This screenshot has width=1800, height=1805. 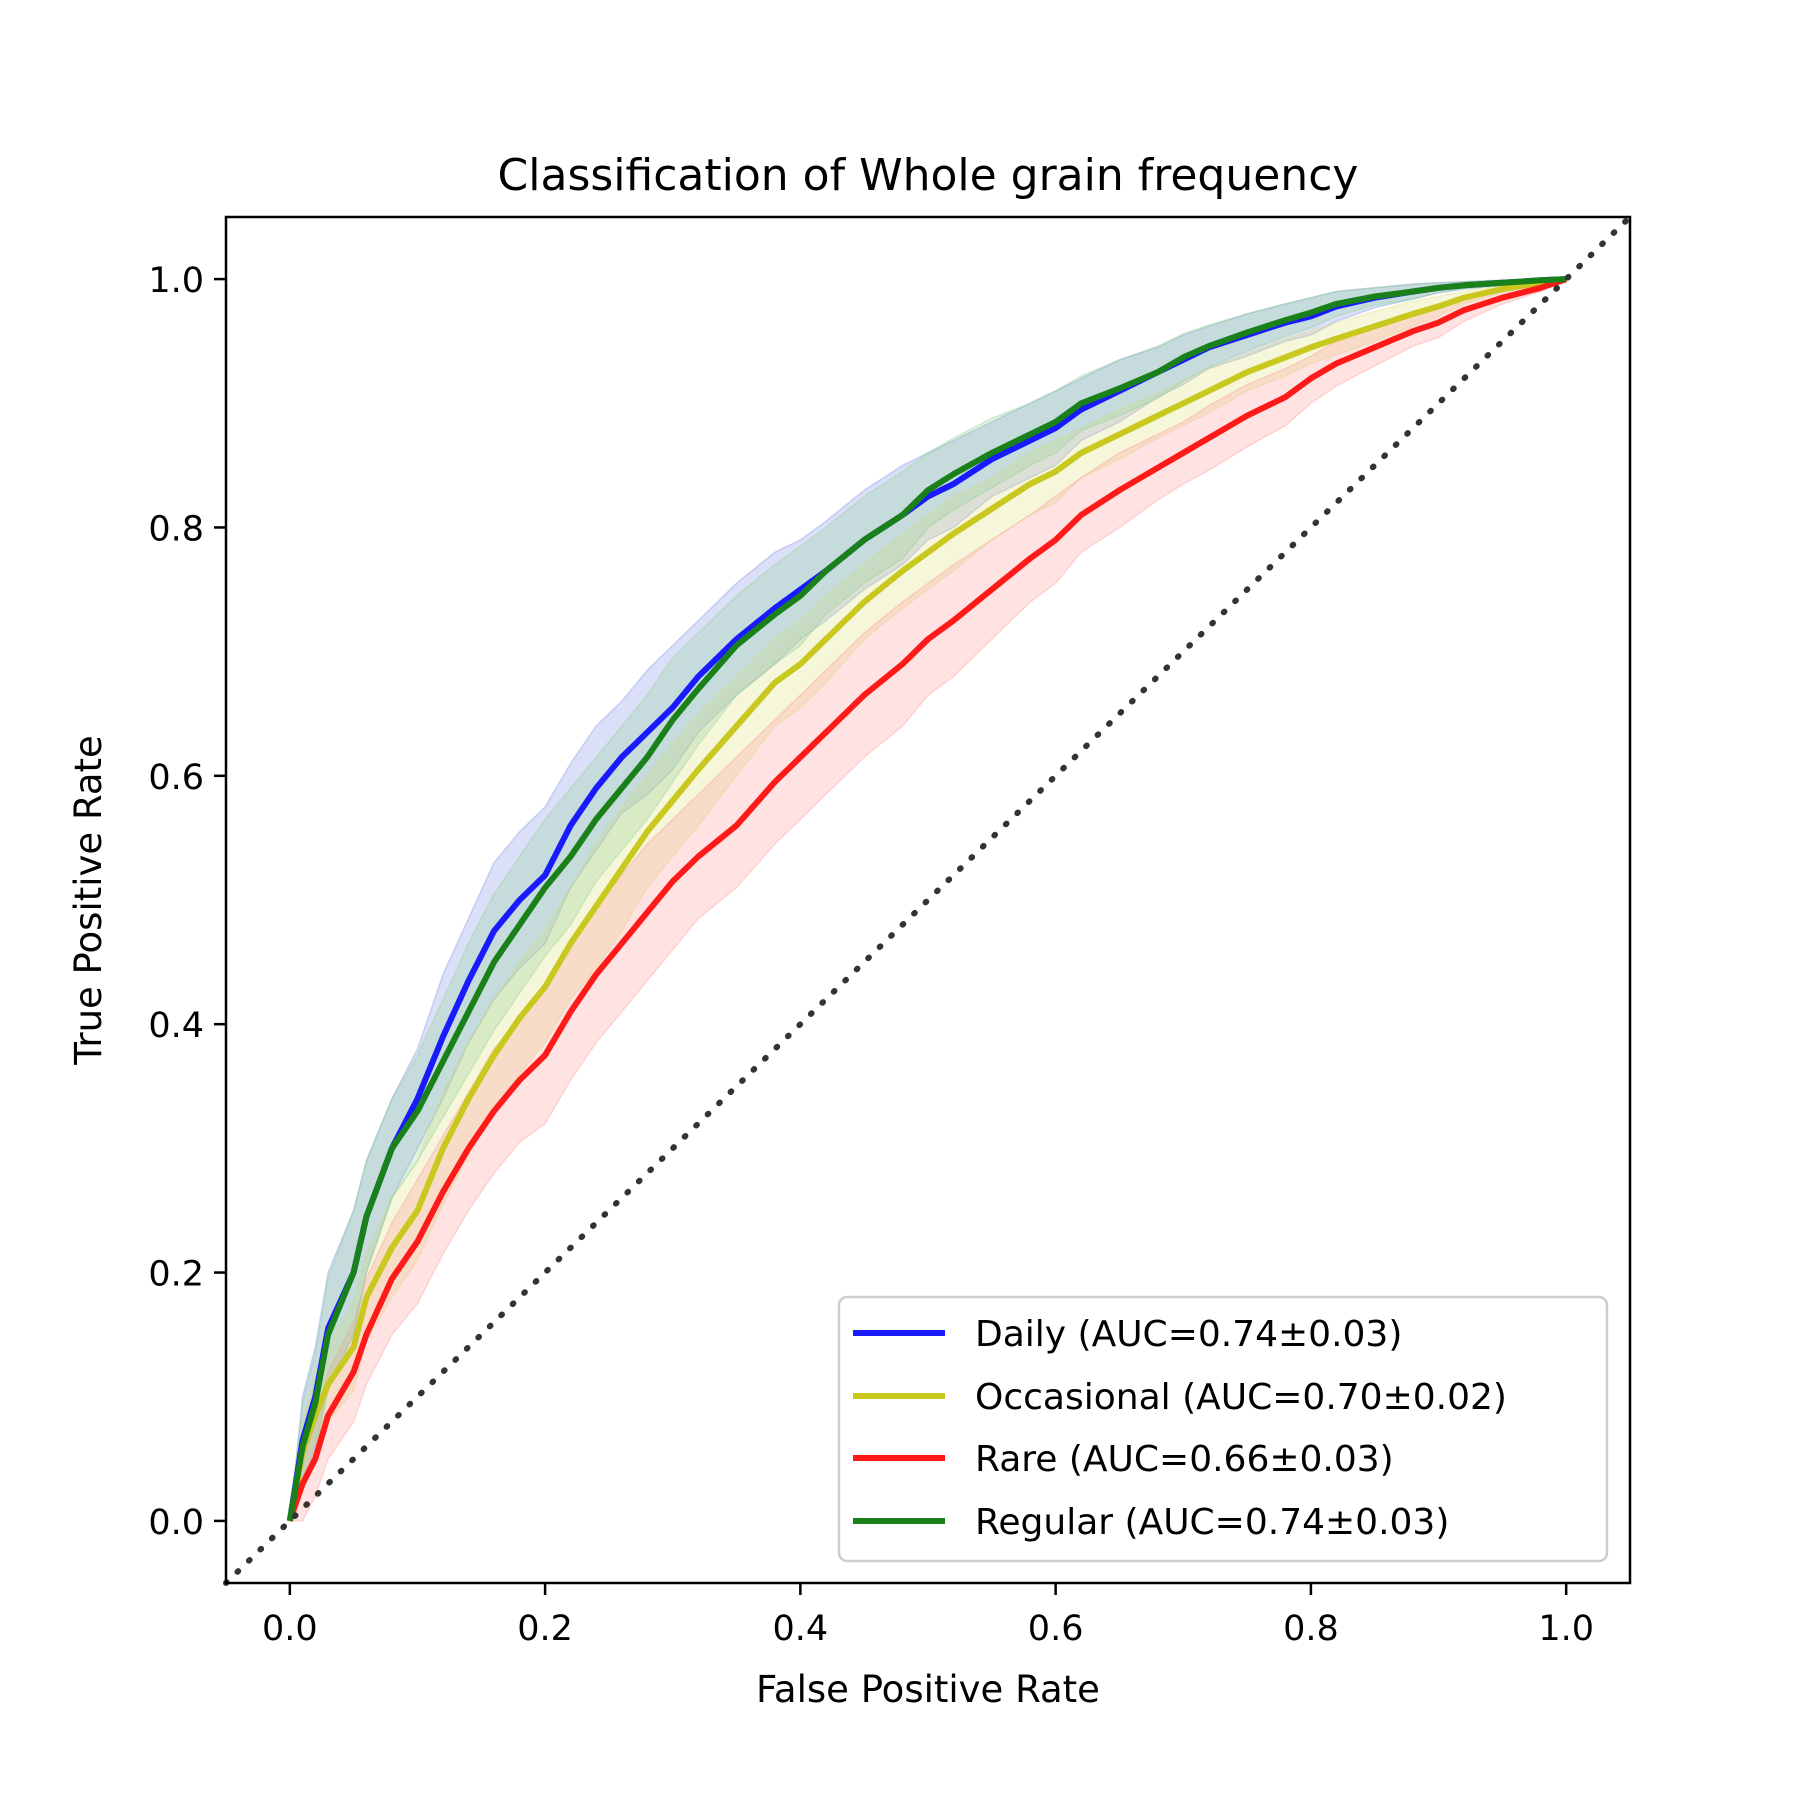 I want to click on legend-label-occasional: Occasional (AUC=0.70±0.02), so click(x=1241, y=1397).